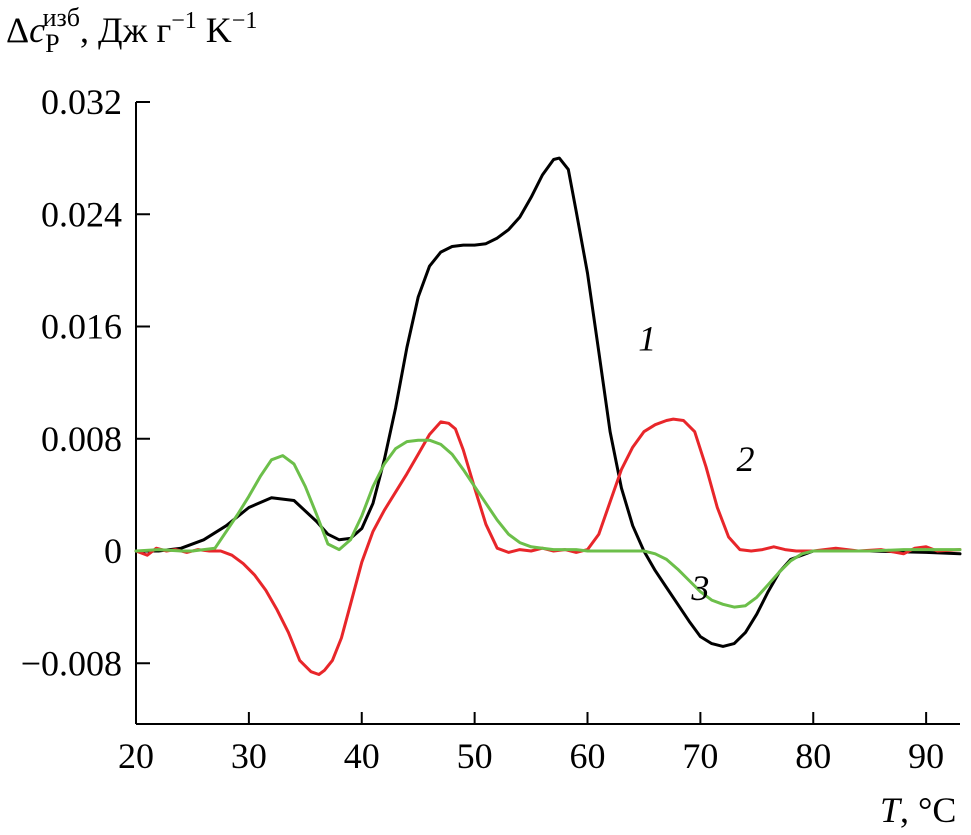 This screenshot has height=835, width=971. Describe the element at coordinates (746, 459) in the screenshot. I see `series-2-label: 2` at that location.